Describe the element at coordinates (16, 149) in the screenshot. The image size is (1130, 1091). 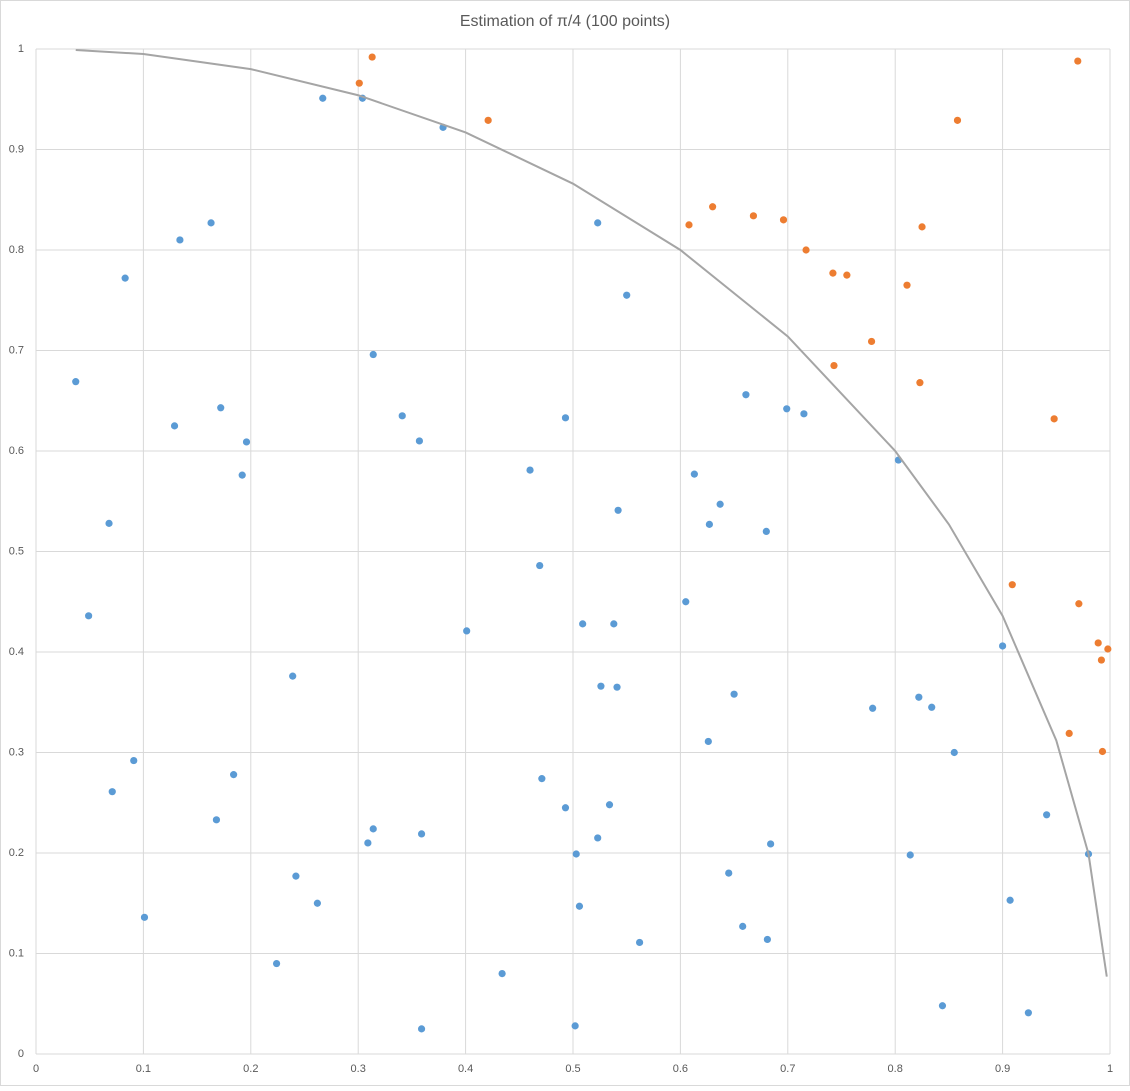
I see `y-tick-label: 0.9` at that location.